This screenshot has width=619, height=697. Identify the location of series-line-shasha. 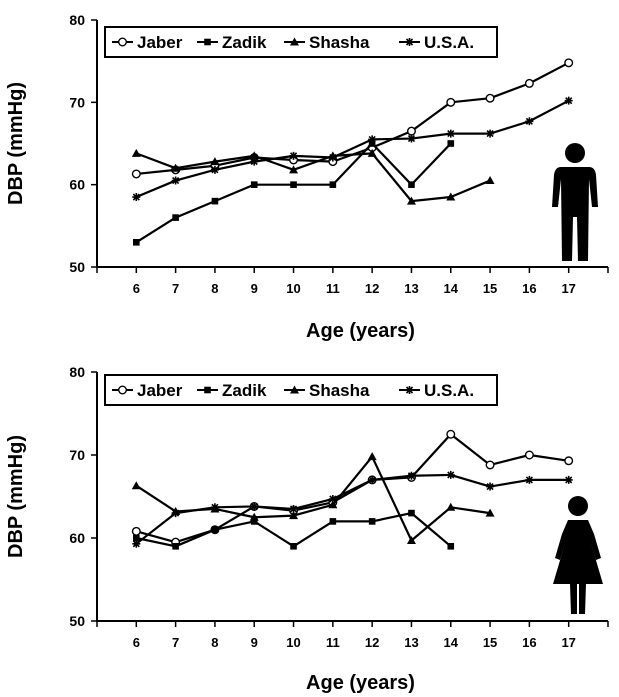
(313, 177).